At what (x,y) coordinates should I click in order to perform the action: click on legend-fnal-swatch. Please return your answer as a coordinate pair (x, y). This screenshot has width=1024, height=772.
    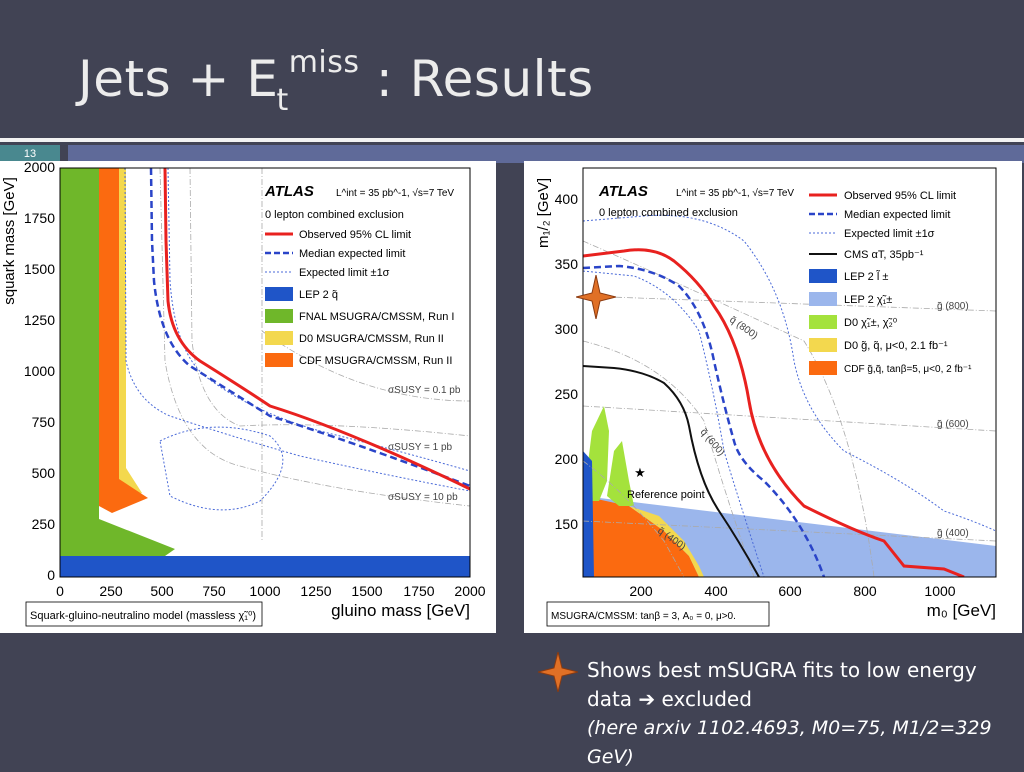
    Looking at the image, I should click on (279, 316).